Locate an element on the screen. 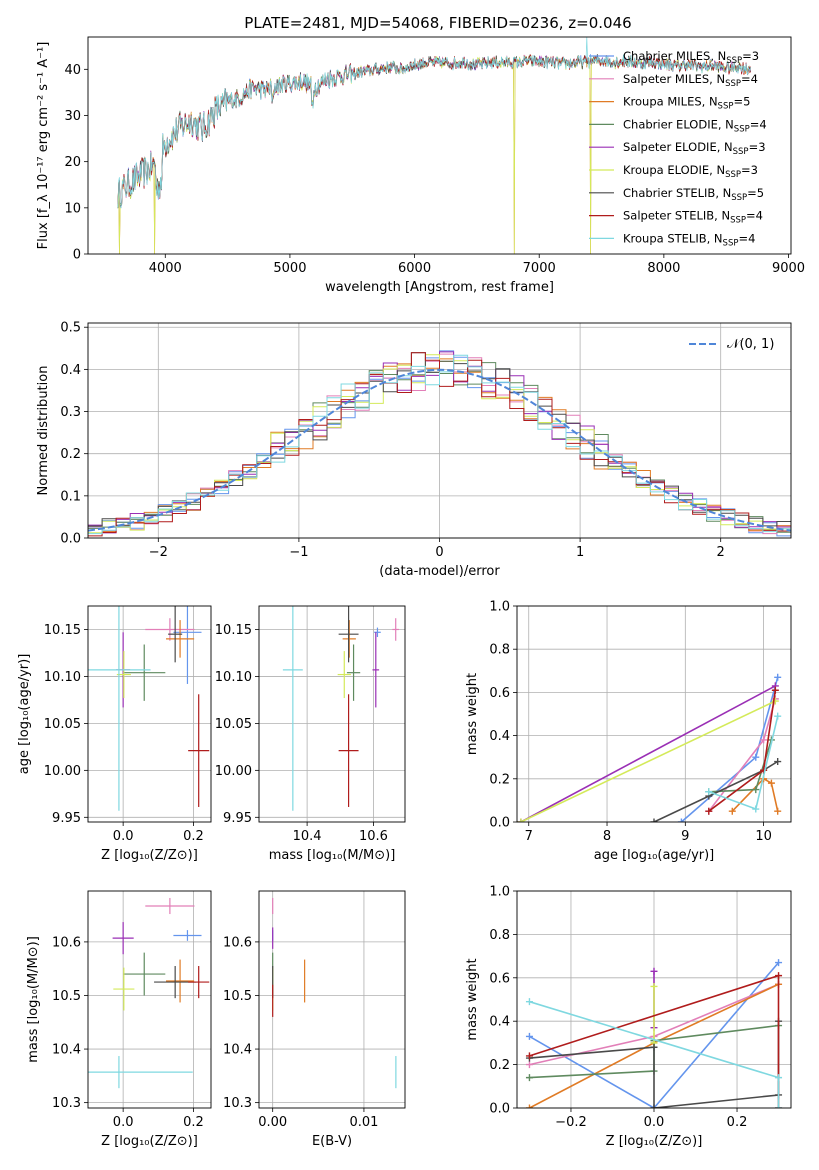 The height and width of the screenshot is (1170, 819). mass_weight_vs_Z-ytick-label: 0.6 is located at coordinates (499, 978).